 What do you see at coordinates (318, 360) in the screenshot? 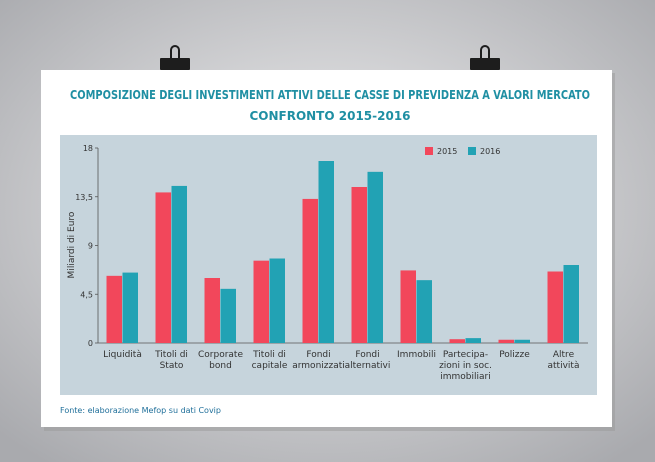
I see `x-tick-label: Fondi armonizzati` at bounding box center [318, 360].